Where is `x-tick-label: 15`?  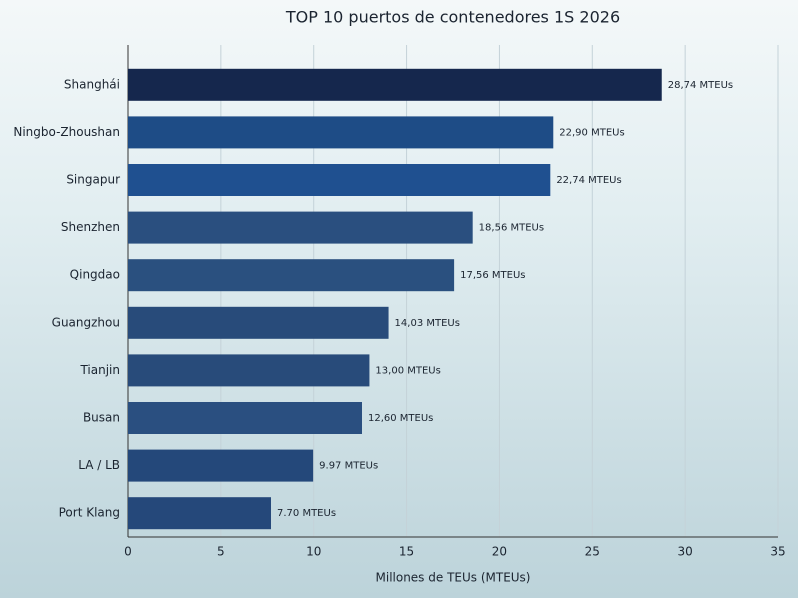
x-tick-label: 15 is located at coordinates (406, 552).